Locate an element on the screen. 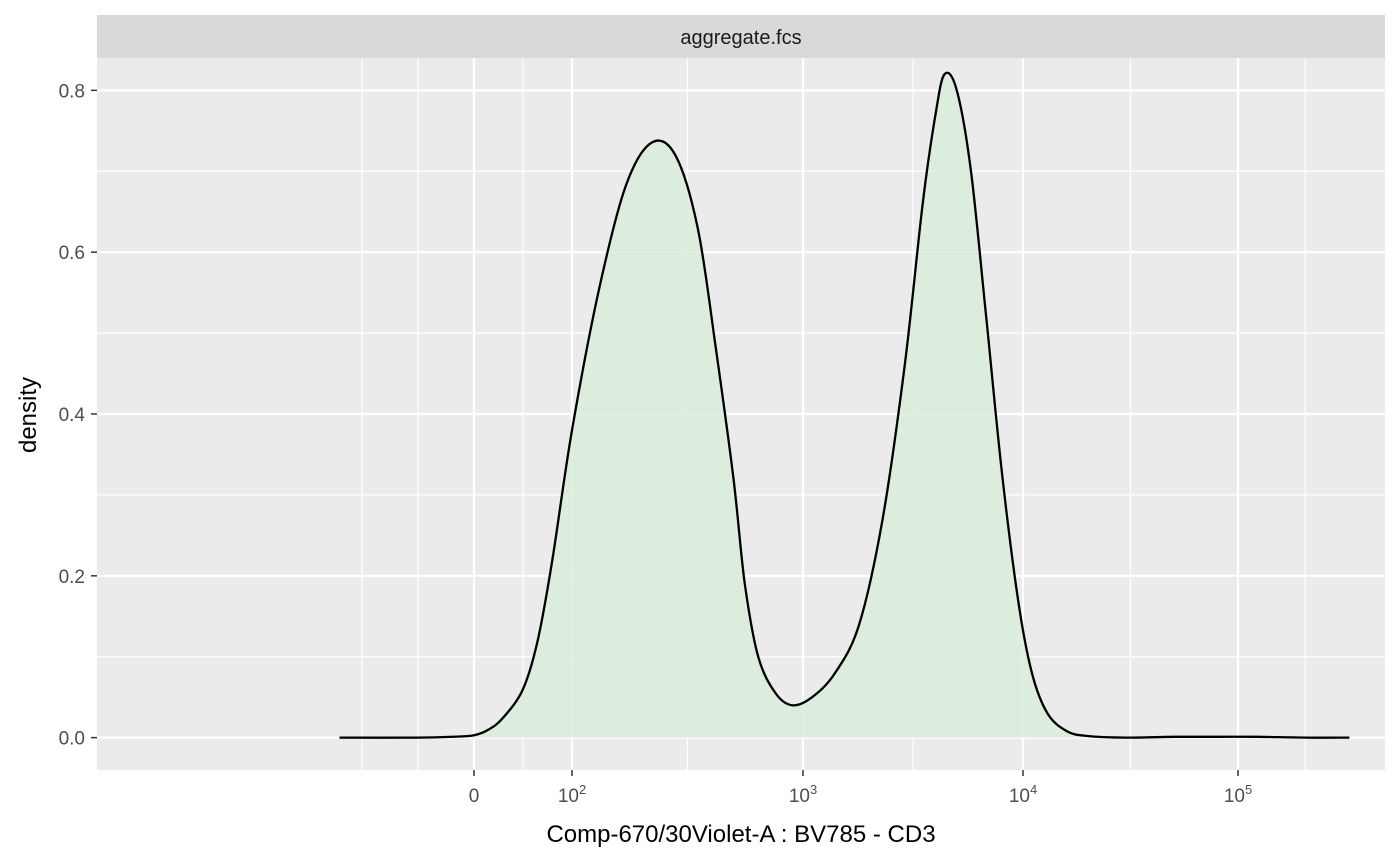 This screenshot has height=866, width=1400. y-axis: 0.0 0.2 0.4 0.6 0.8 is located at coordinates (78, 415).